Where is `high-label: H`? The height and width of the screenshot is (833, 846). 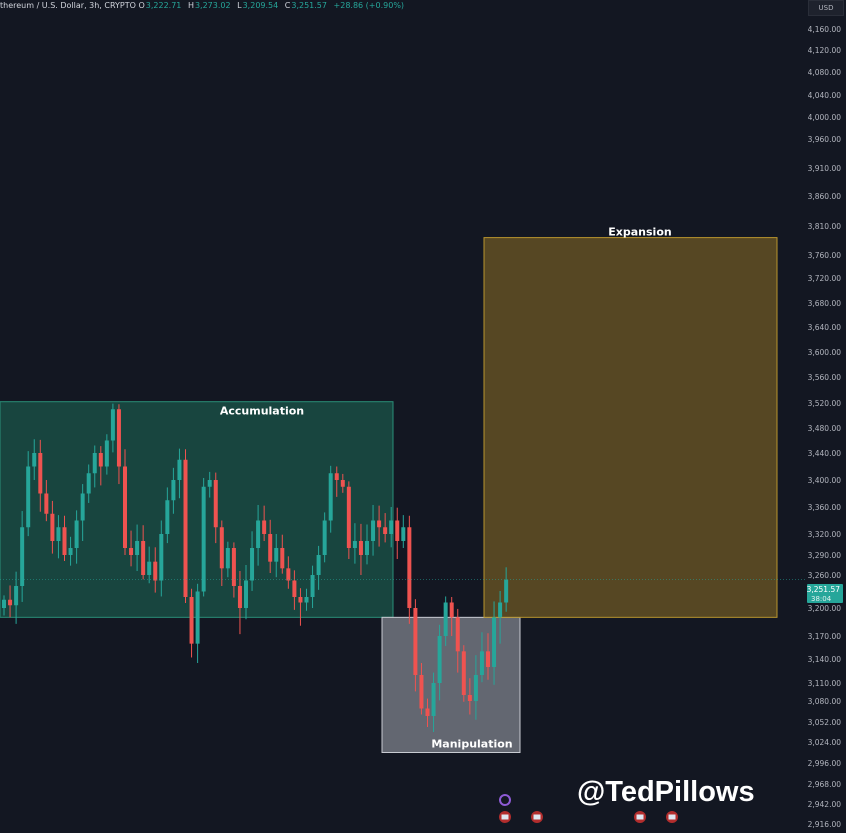 high-label: H is located at coordinates (190, 5).